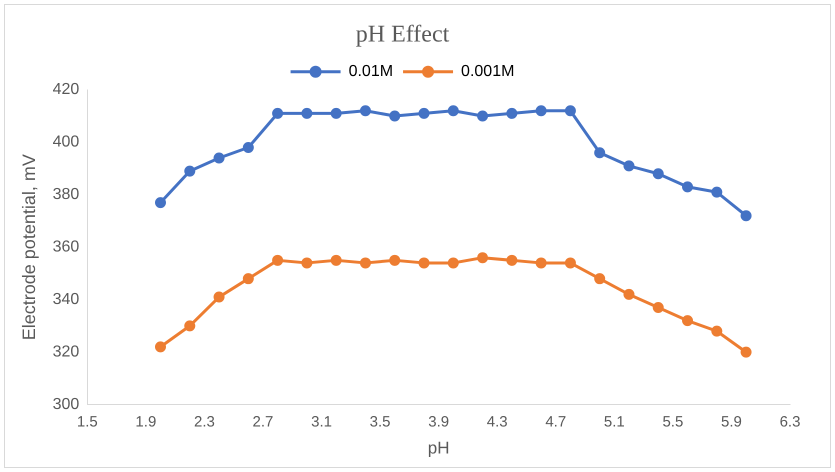 The image size is (835, 472). Describe the element at coordinates (371, 71) in the screenshot. I see `legend-label: 0.01M` at that location.